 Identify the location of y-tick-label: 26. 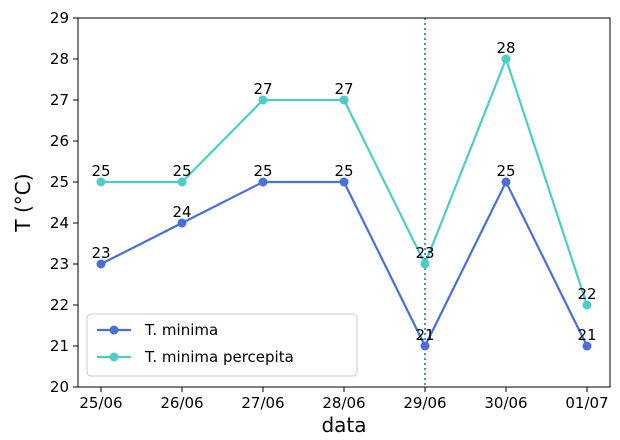
(59, 141).